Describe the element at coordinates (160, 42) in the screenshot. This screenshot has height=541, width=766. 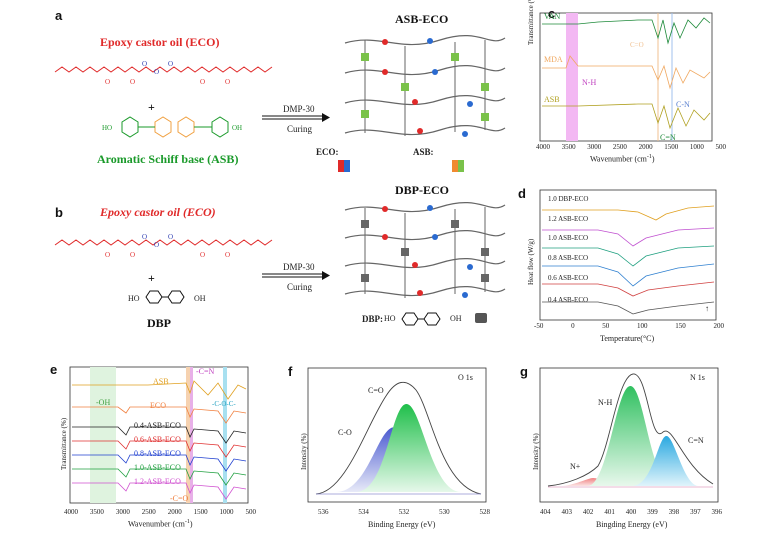
I see `eco-title-a: Epoxy castor oil (ECO)` at that location.